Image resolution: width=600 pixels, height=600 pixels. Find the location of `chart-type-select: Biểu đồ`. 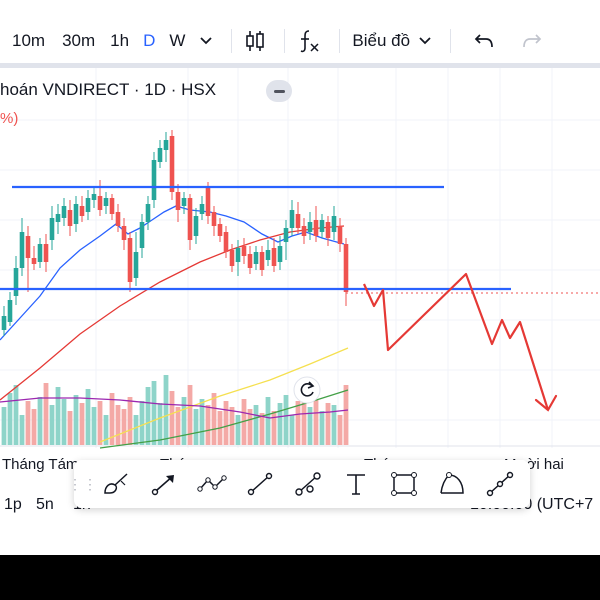

chart-type-select: Biểu đồ is located at coordinates (392, 41).